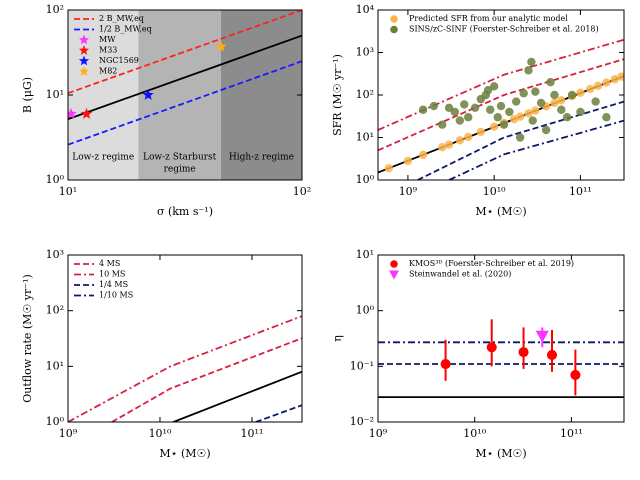  Describe the element at coordinates (103, 158) in the screenshot. I see `region-label: Low-z regime` at that location.